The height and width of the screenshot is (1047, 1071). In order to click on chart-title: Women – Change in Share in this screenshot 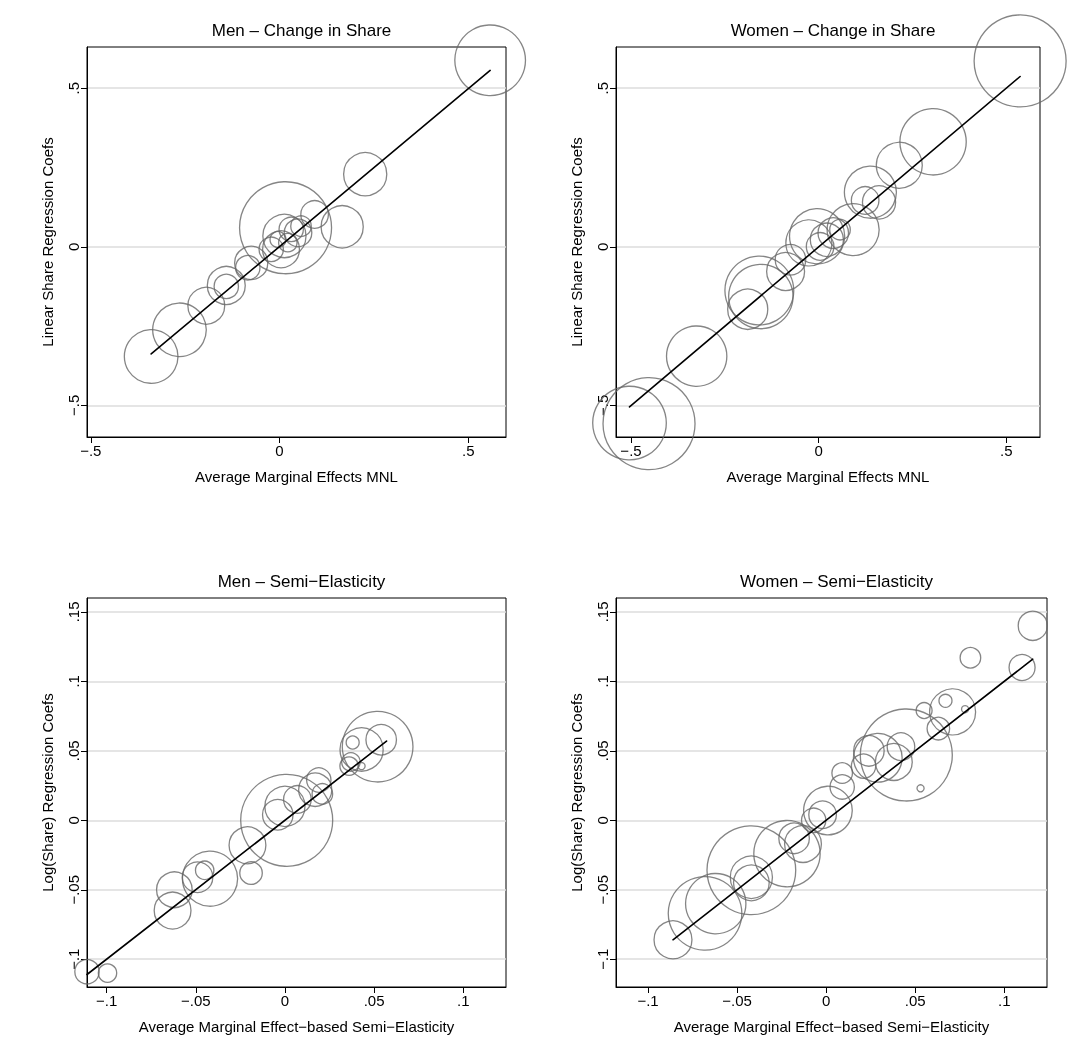, I will do `click(833, 30)`.